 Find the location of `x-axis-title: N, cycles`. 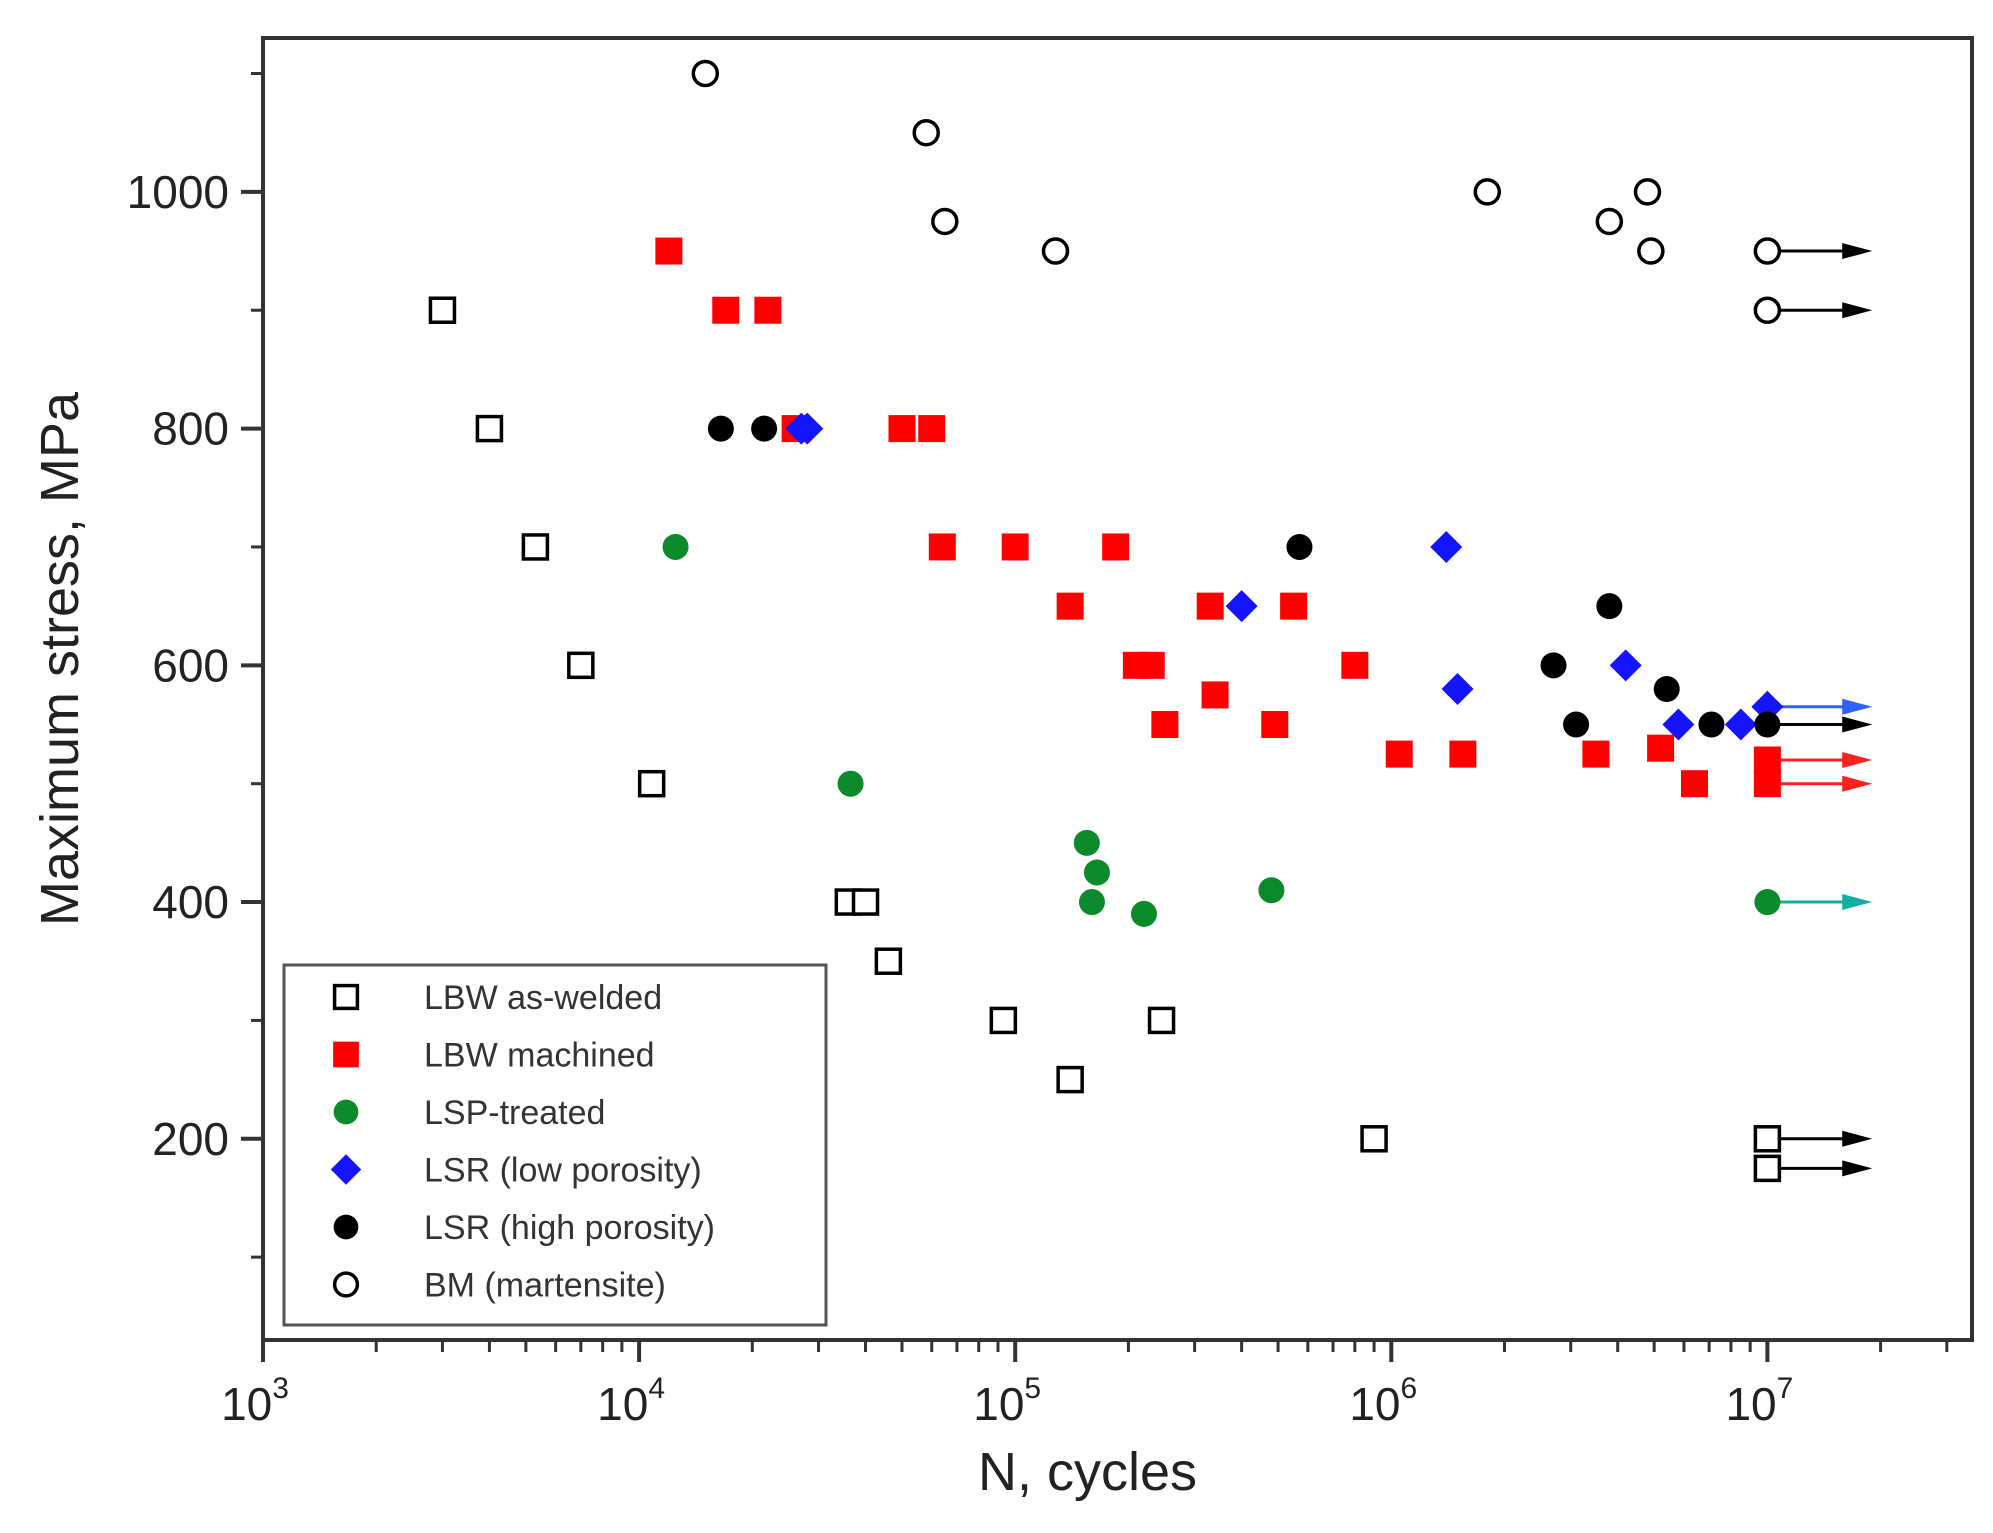

x-axis-title: N, cycles is located at coordinates (1087, 1472).